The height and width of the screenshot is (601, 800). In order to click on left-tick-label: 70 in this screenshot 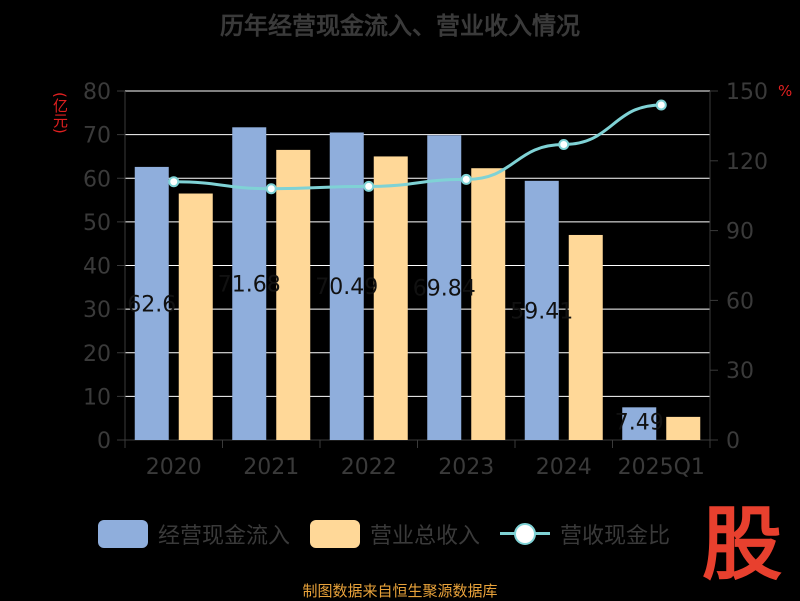, I will do `click(97, 136)`.